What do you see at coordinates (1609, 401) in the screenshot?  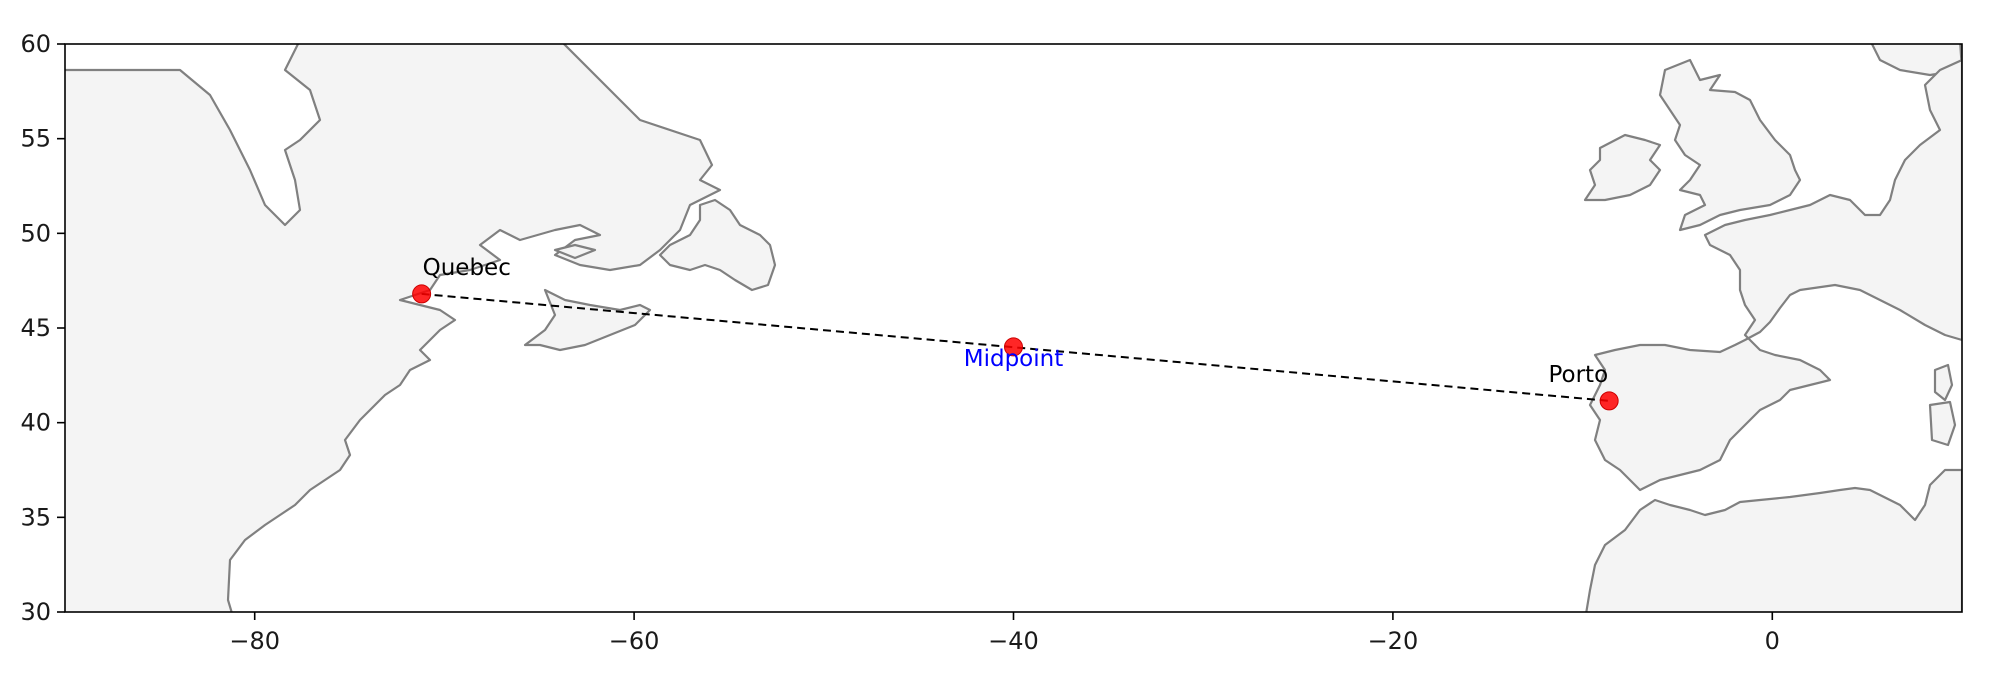 I see `porto-marker` at bounding box center [1609, 401].